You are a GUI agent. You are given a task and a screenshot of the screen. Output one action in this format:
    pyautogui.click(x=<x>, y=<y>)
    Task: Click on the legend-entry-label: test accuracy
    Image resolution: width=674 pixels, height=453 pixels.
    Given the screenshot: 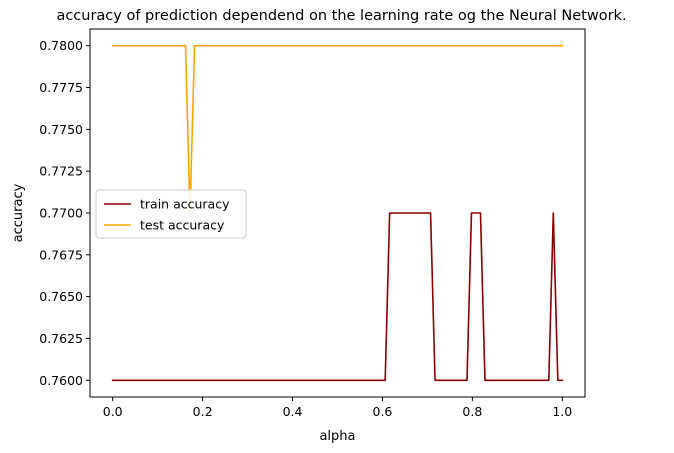 What is the action you would take?
    pyautogui.click(x=182, y=225)
    